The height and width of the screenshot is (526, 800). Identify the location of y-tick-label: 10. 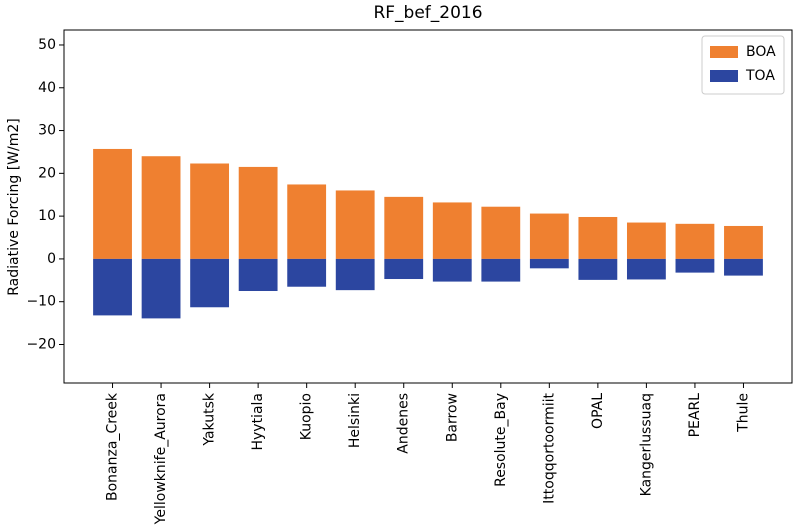
(47, 216).